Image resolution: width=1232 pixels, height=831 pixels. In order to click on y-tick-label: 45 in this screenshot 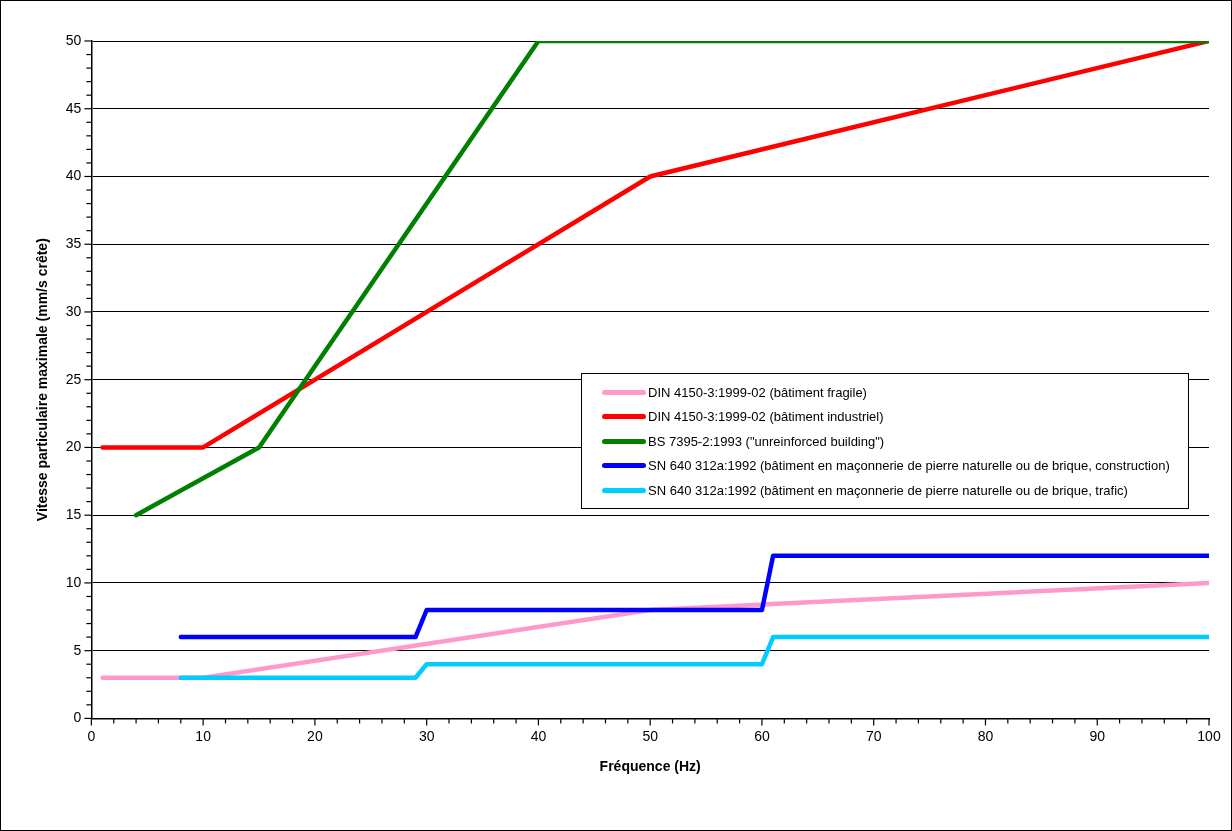, I will do `click(73, 107)`.